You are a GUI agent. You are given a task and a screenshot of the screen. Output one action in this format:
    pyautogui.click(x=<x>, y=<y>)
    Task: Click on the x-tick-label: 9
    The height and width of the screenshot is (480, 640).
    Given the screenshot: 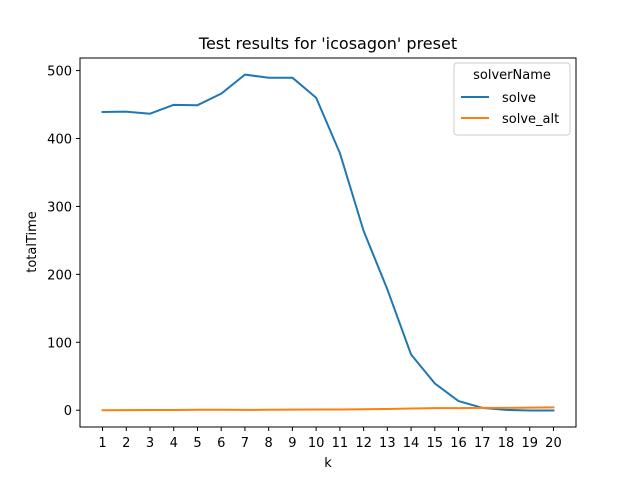 What is the action you would take?
    pyautogui.click(x=292, y=443)
    